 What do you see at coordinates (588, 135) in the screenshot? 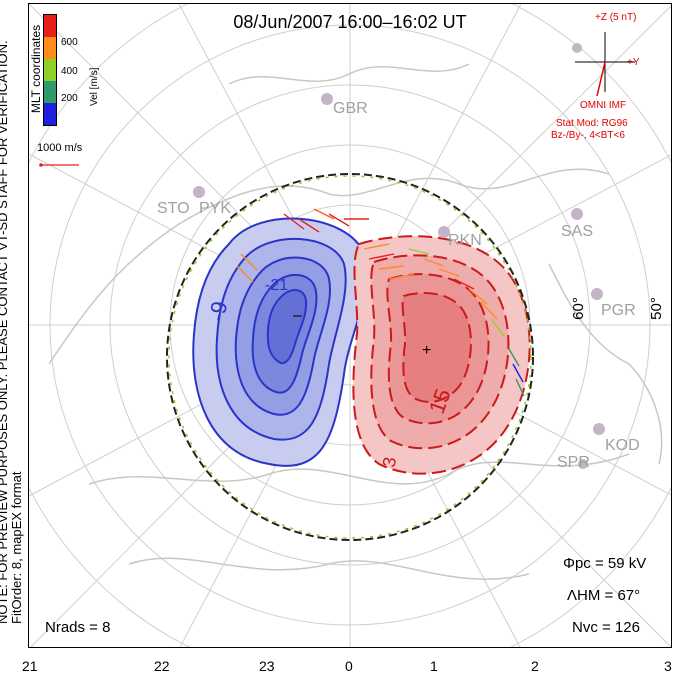
I see `imf-model-line2: Bz-/By-, 4<BT<6` at bounding box center [588, 135].